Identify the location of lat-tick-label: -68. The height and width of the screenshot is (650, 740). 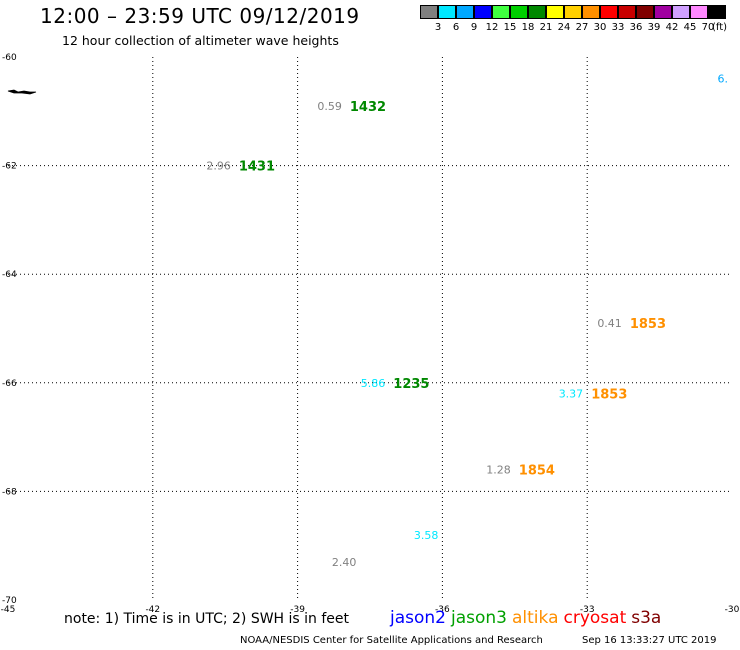
(9, 492).